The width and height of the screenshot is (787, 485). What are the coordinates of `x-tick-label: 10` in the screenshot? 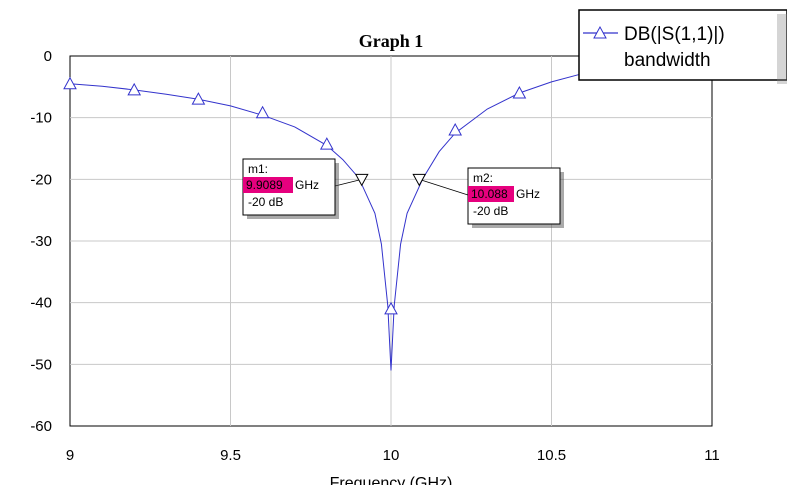 It's located at (391, 455).